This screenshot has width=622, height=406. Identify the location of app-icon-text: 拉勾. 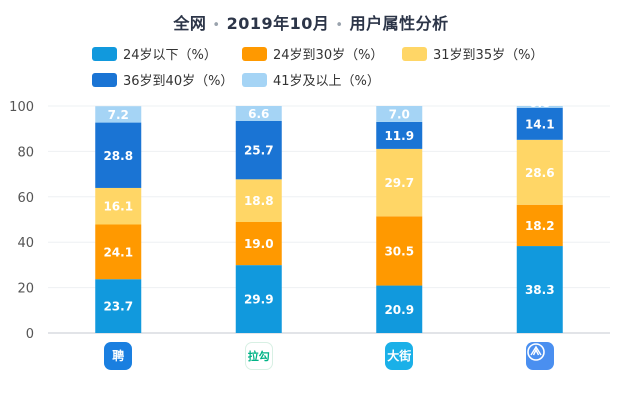
(258, 356).